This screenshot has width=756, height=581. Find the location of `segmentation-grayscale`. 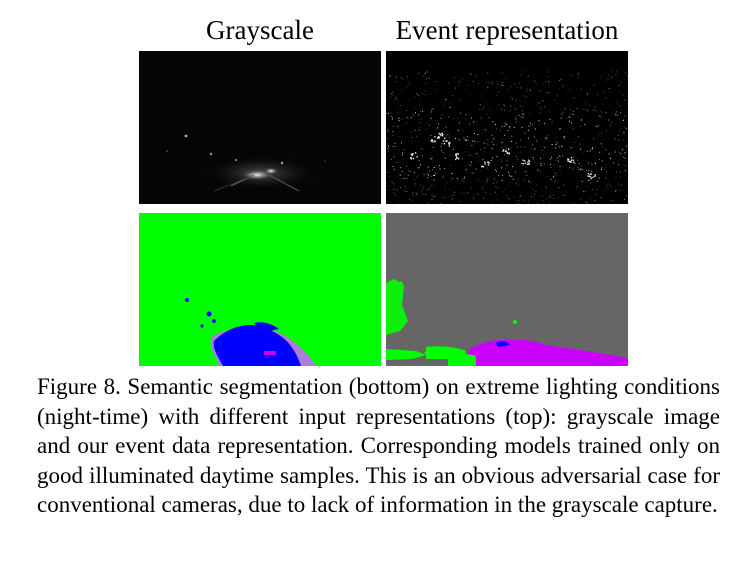

segmentation-grayscale is located at coordinates (260, 289).